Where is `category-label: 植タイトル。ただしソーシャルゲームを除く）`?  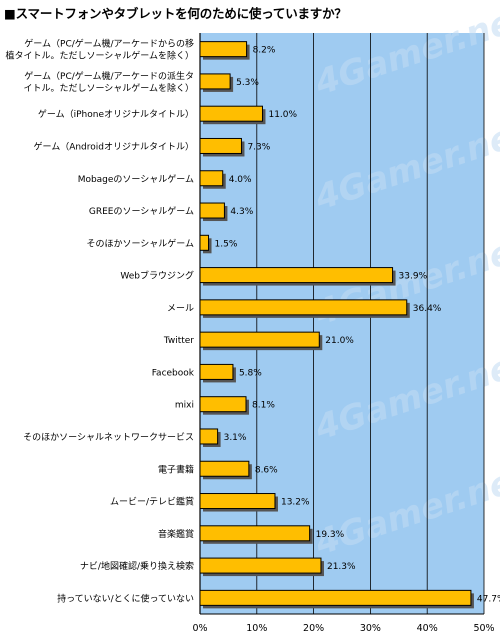 category-label: 植タイトル。ただしソーシャルゲームを除く） is located at coordinates (99, 56).